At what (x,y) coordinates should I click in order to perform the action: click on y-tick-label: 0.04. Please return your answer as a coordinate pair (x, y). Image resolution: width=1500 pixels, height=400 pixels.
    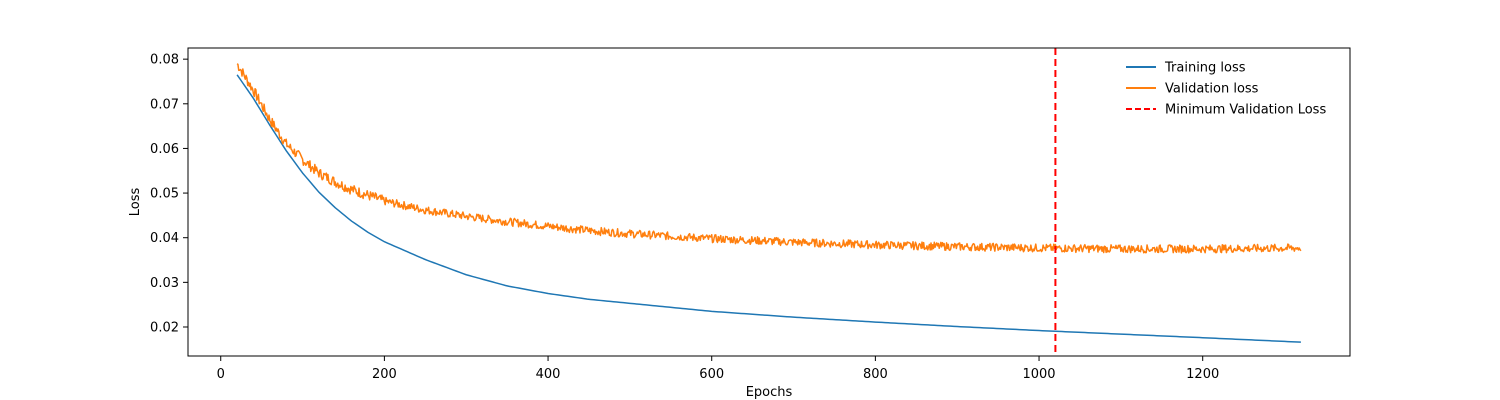
    Looking at the image, I should click on (164, 238).